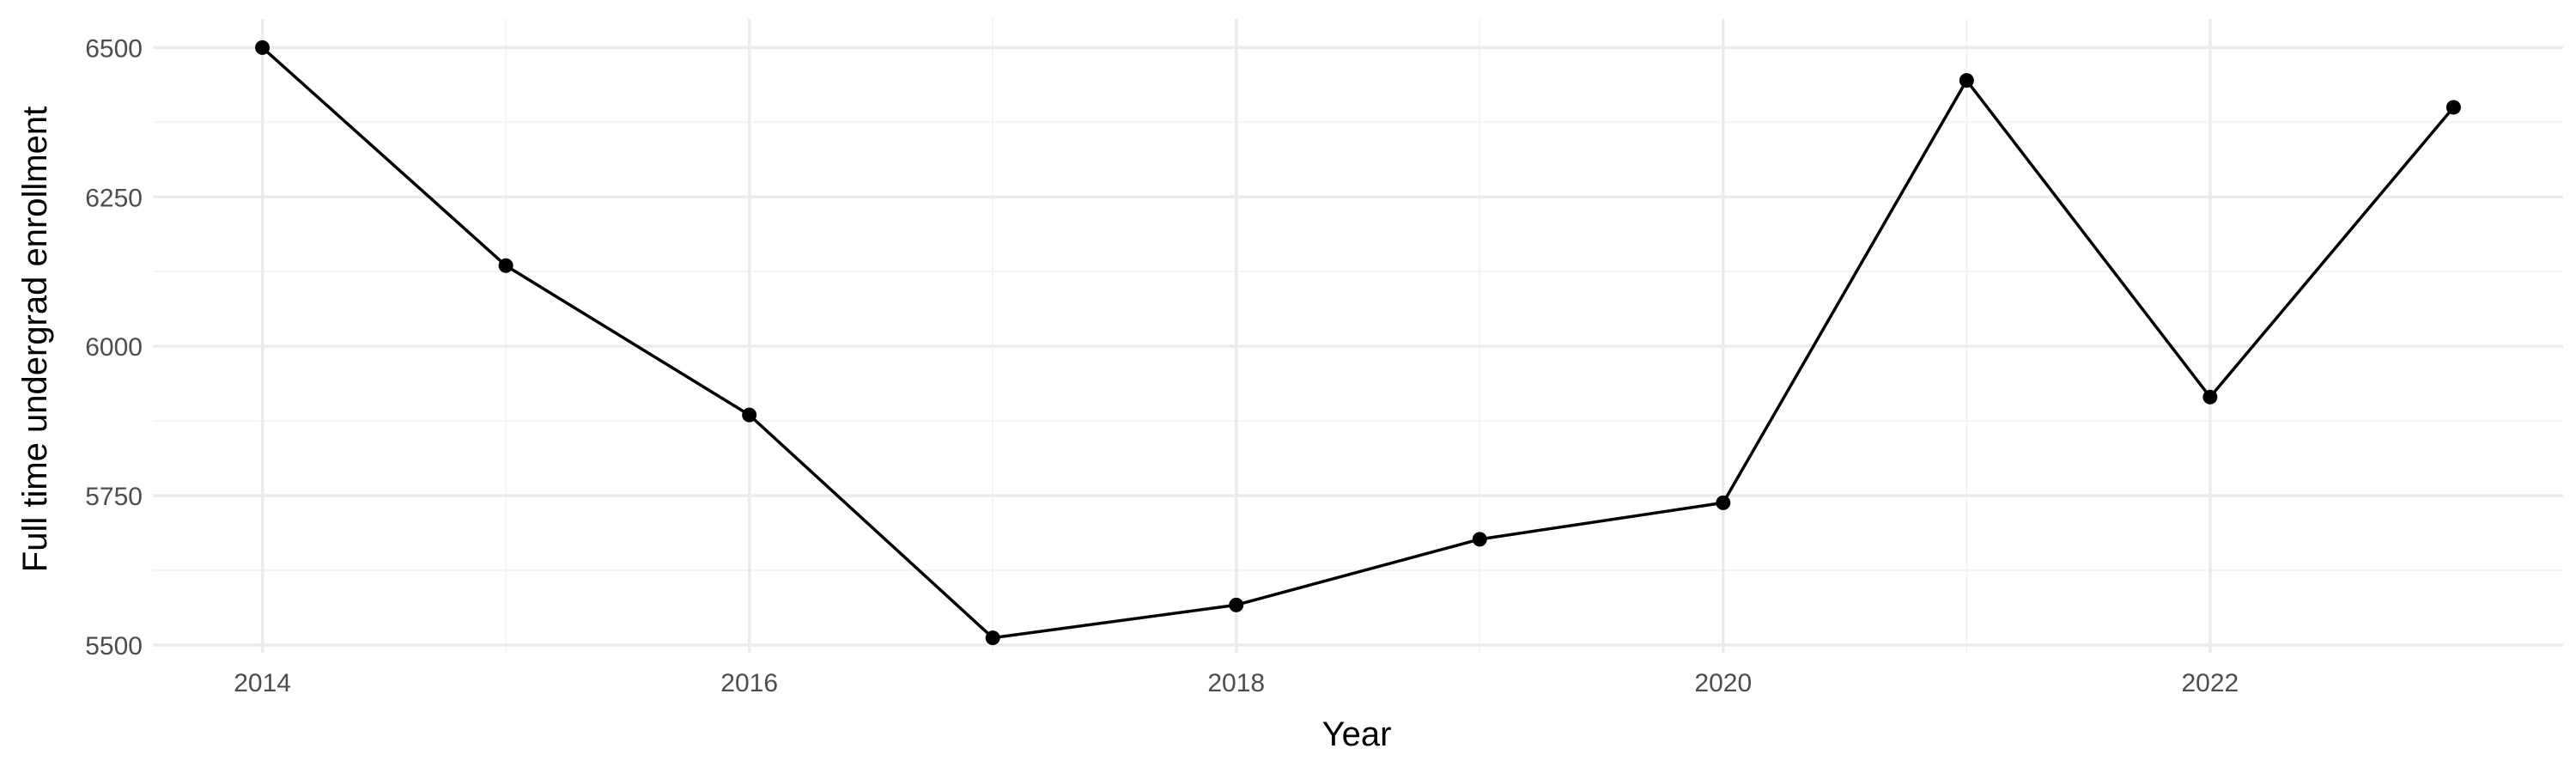  Describe the element at coordinates (114, 646) in the screenshot. I see `y-tick-label: 5500` at that location.